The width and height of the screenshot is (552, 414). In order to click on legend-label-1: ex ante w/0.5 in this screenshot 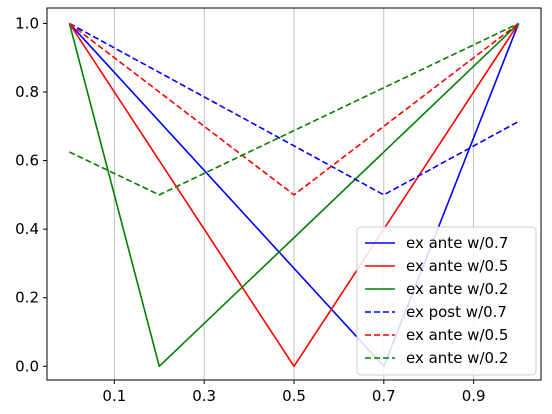, I will do `click(457, 266)`.